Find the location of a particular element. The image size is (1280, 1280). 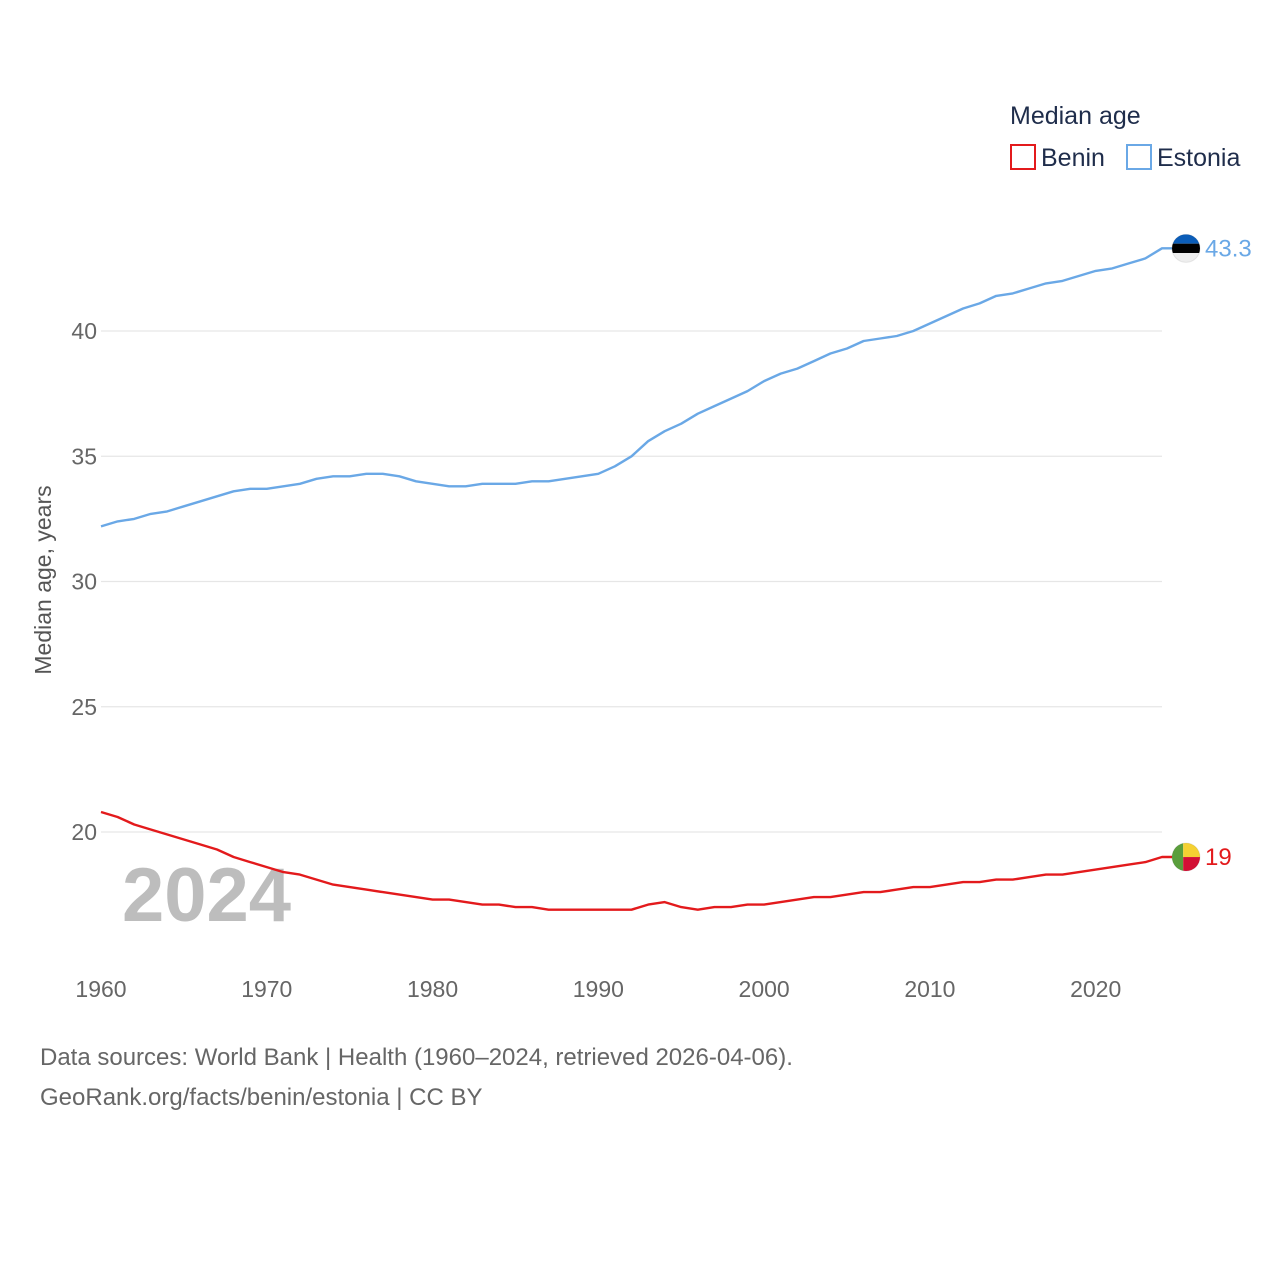

legend-title: Median age is located at coordinates (1075, 116).